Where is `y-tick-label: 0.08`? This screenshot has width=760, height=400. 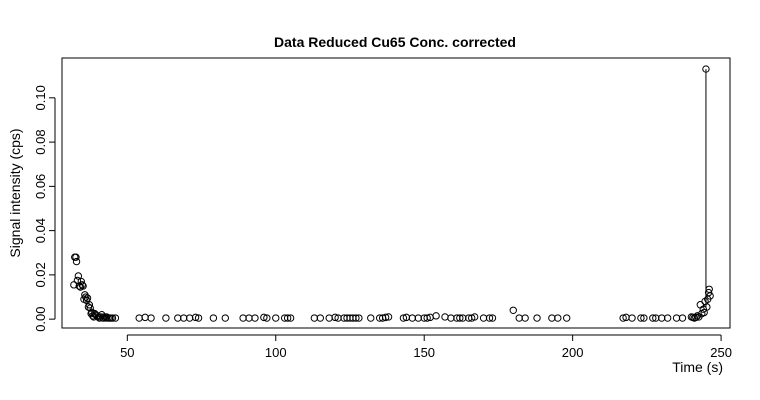 y-tick-label: 0.08 is located at coordinates (40, 141).